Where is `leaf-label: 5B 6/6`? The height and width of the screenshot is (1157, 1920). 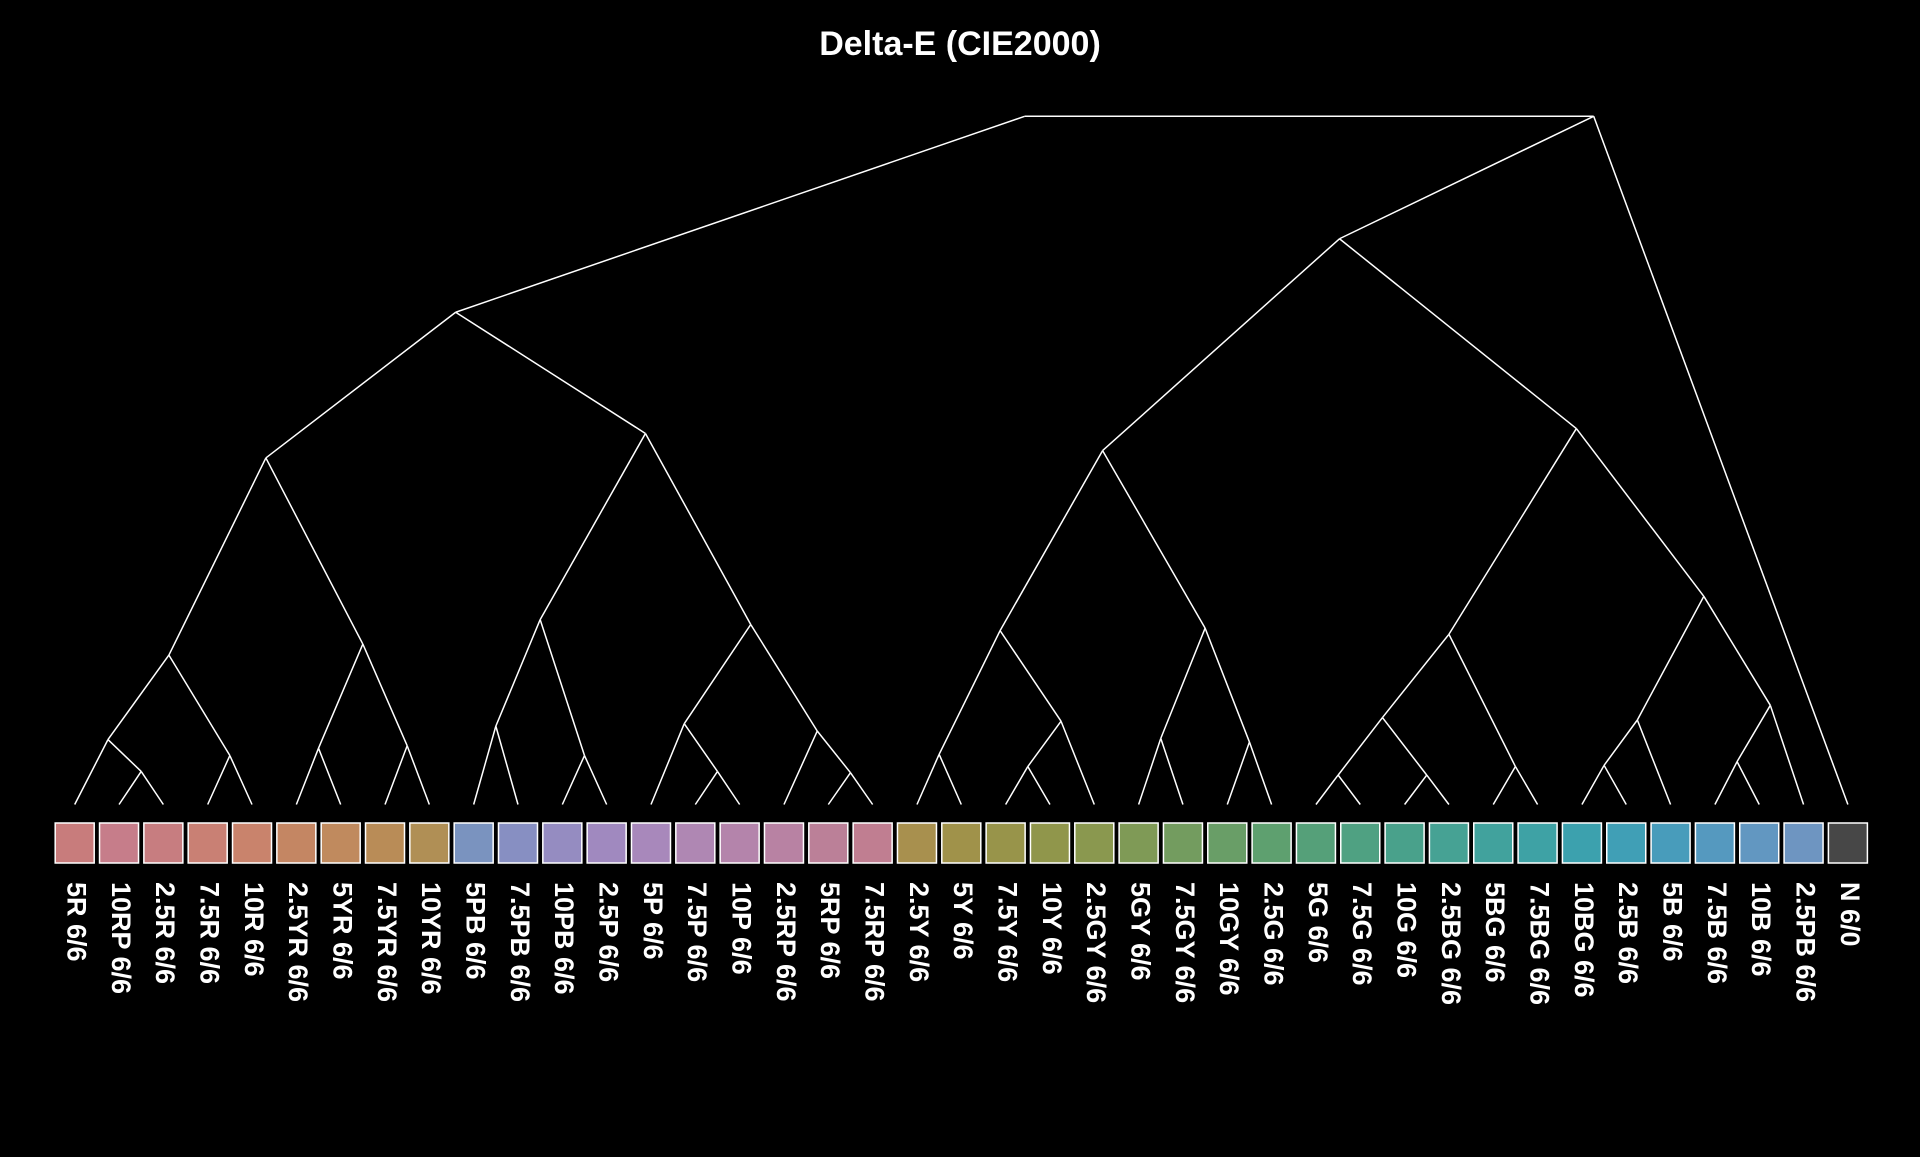 leaf-label: 5B 6/6 is located at coordinates (1672, 922).